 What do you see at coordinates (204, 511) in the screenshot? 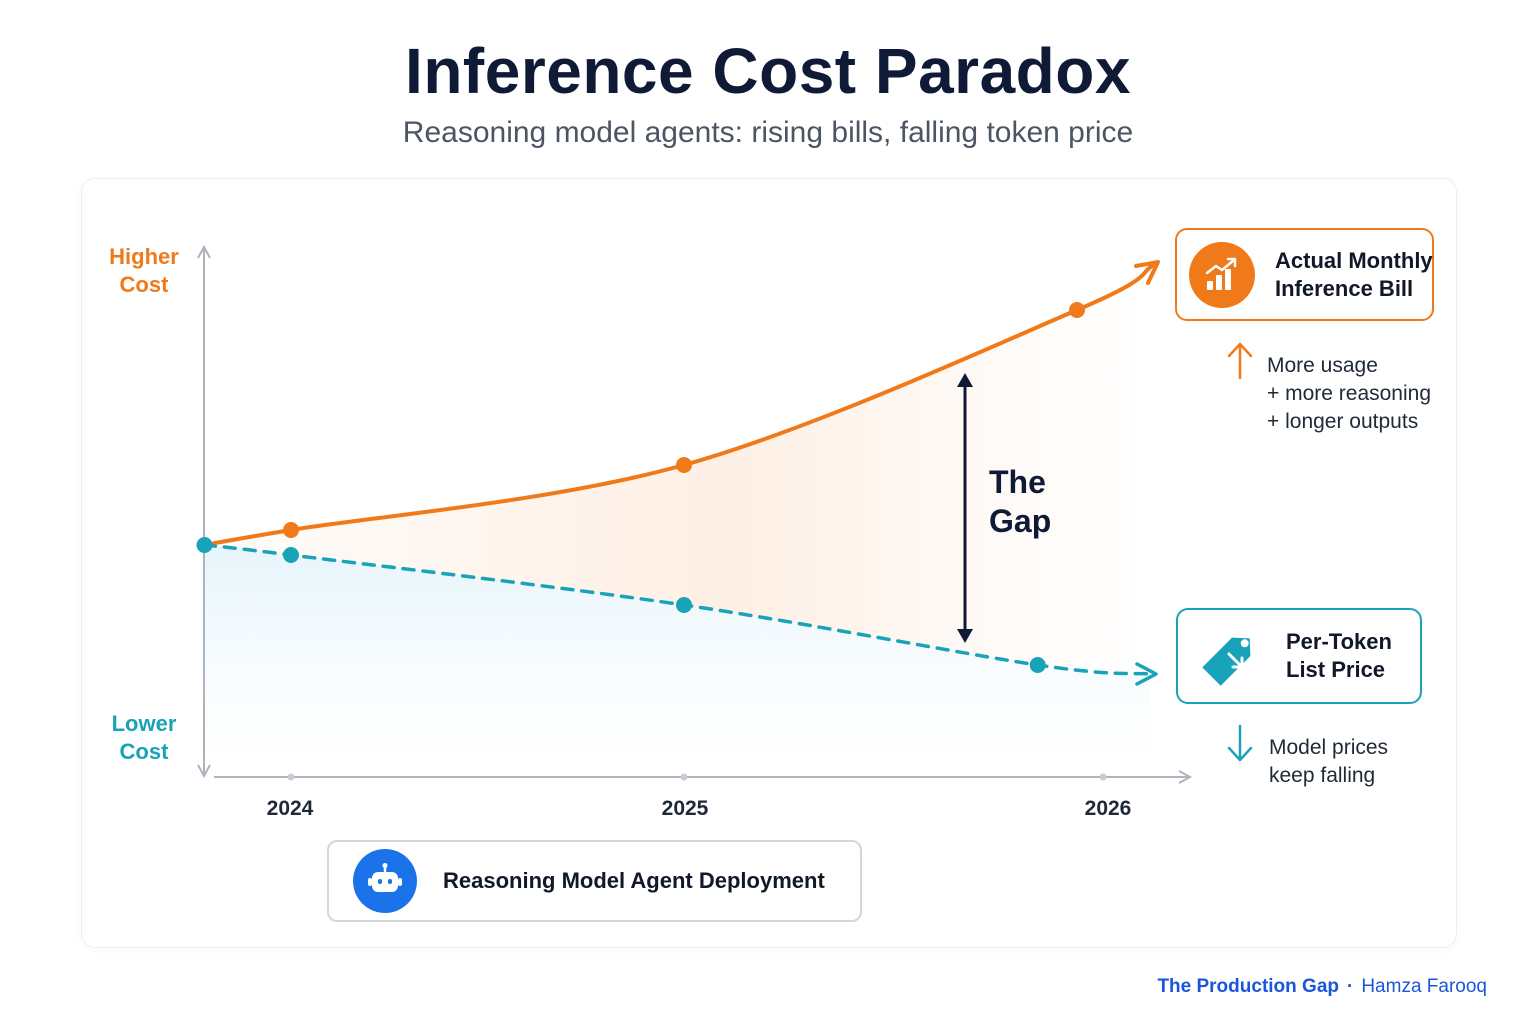
I see `y-axis` at bounding box center [204, 511].